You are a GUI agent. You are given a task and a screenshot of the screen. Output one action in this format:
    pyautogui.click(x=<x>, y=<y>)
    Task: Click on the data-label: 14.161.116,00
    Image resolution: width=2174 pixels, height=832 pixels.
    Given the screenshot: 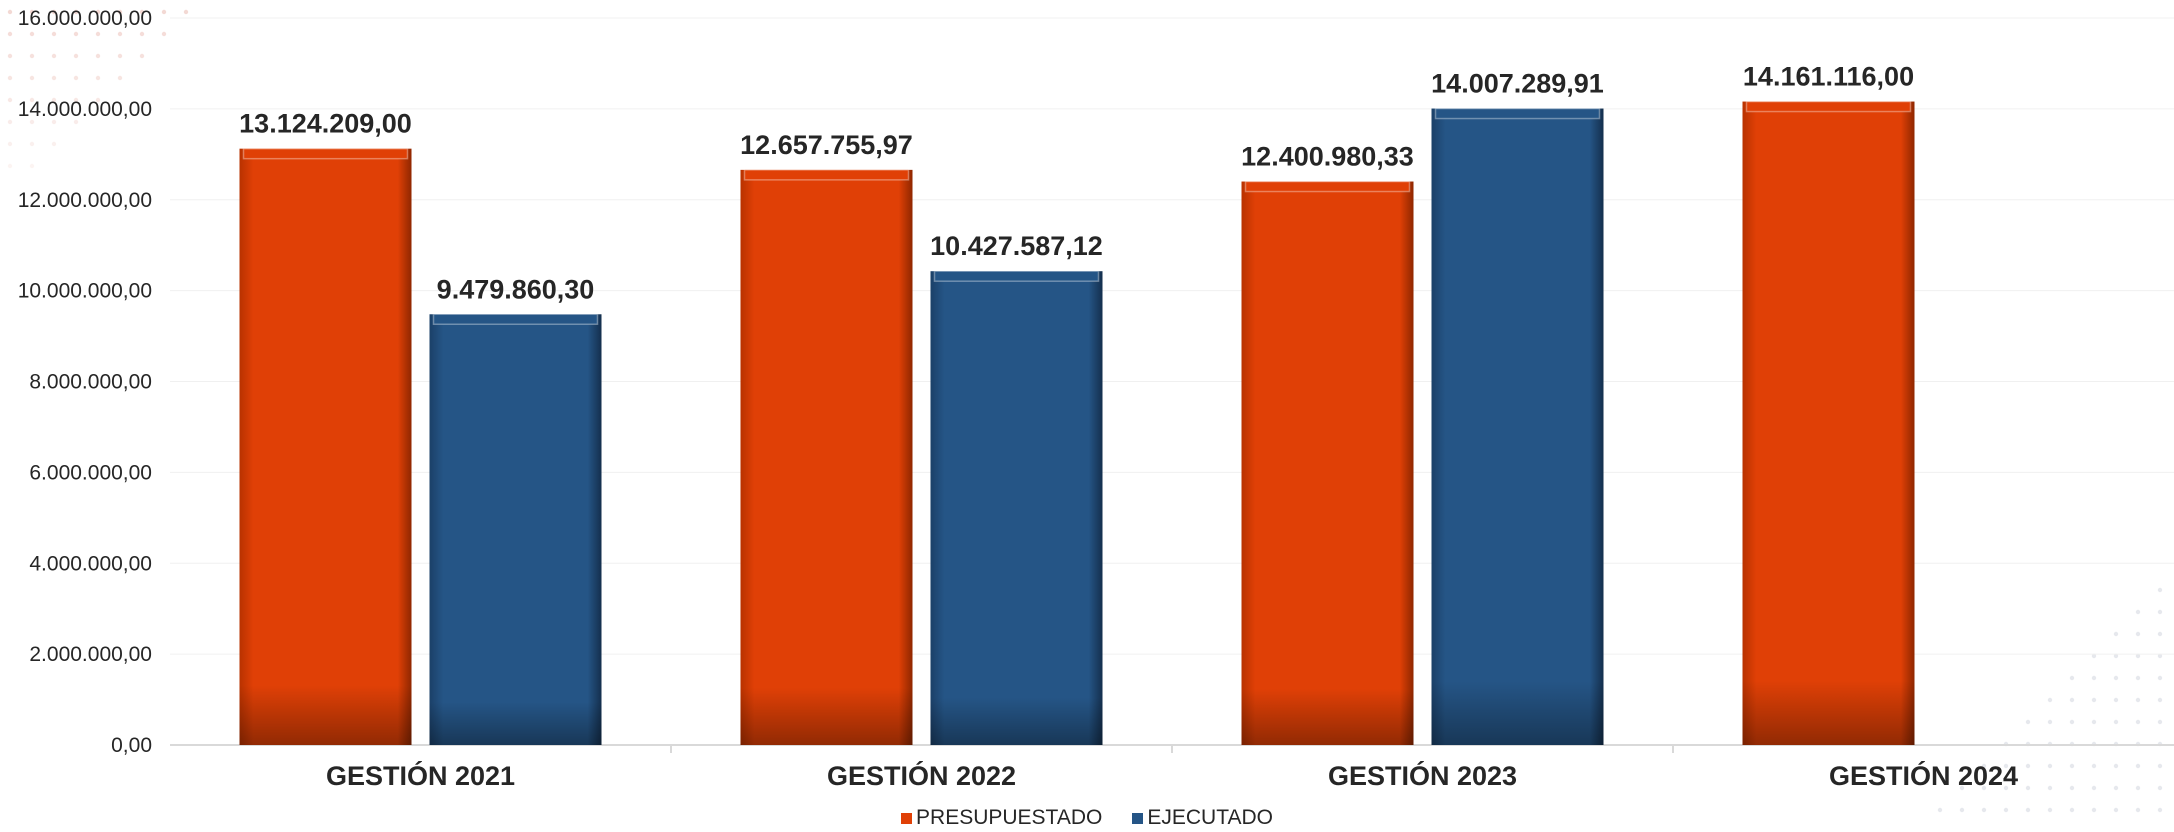 What is the action you would take?
    pyautogui.click(x=1828, y=77)
    